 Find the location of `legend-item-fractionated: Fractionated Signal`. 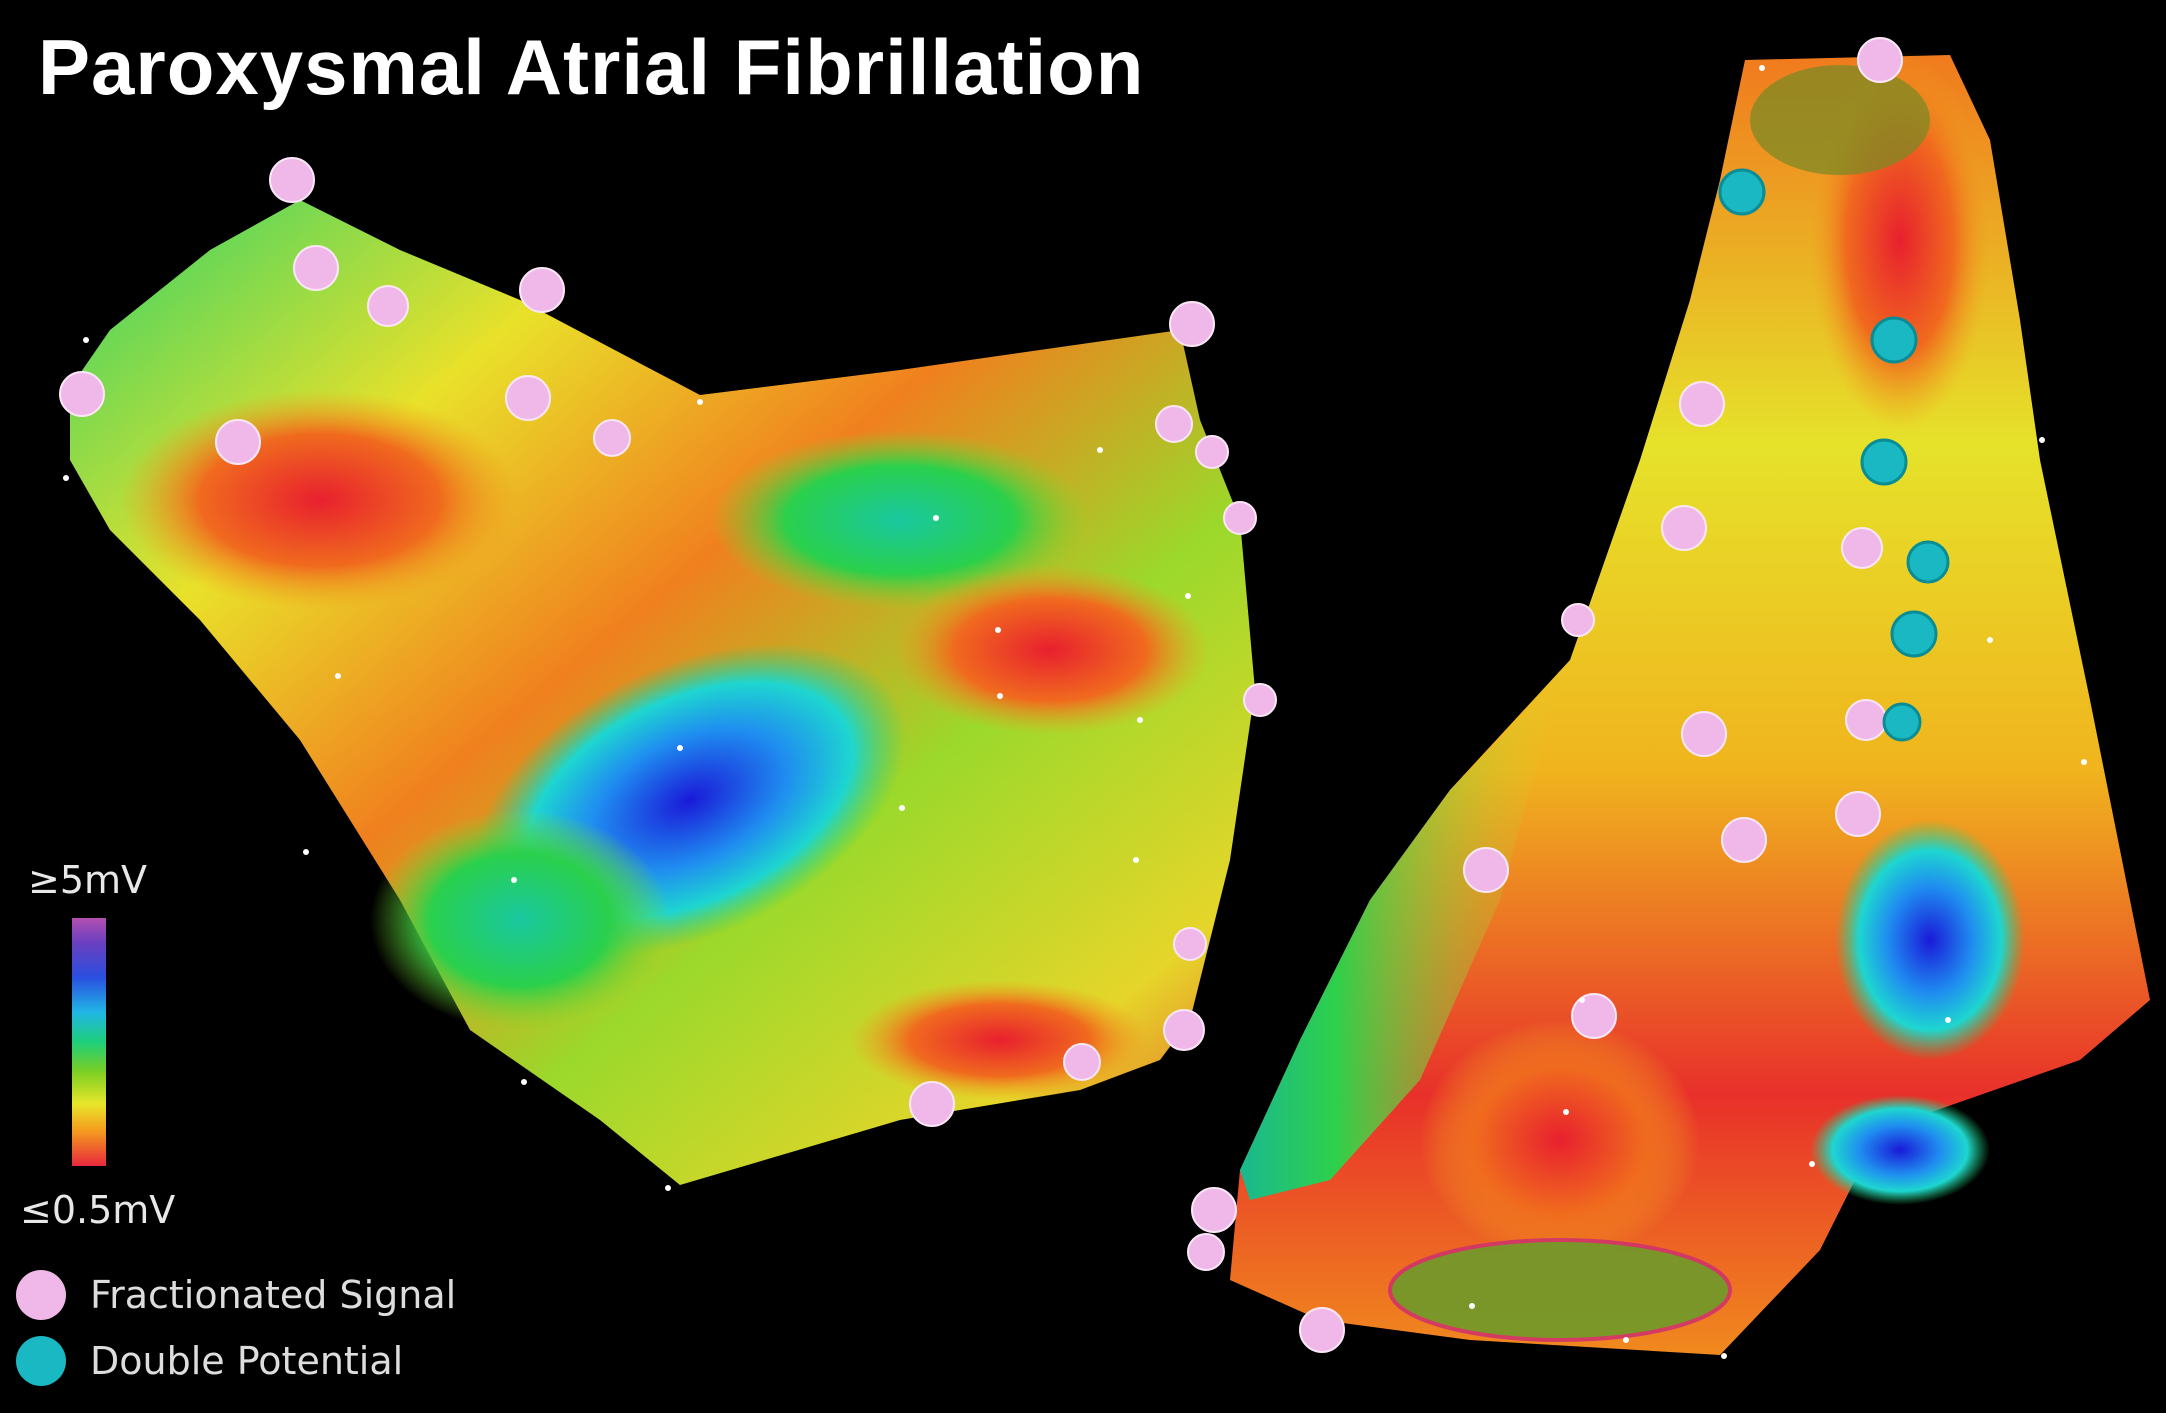

legend-item-fractionated: Fractionated Signal is located at coordinates (236, 1295).